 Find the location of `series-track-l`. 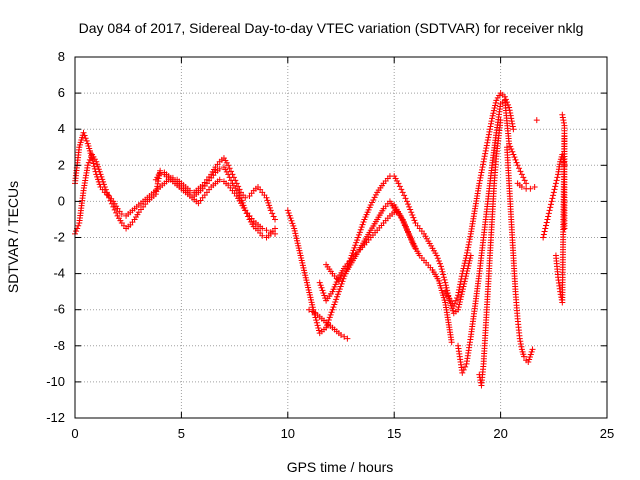

series-track-l is located at coordinates (519, 255).